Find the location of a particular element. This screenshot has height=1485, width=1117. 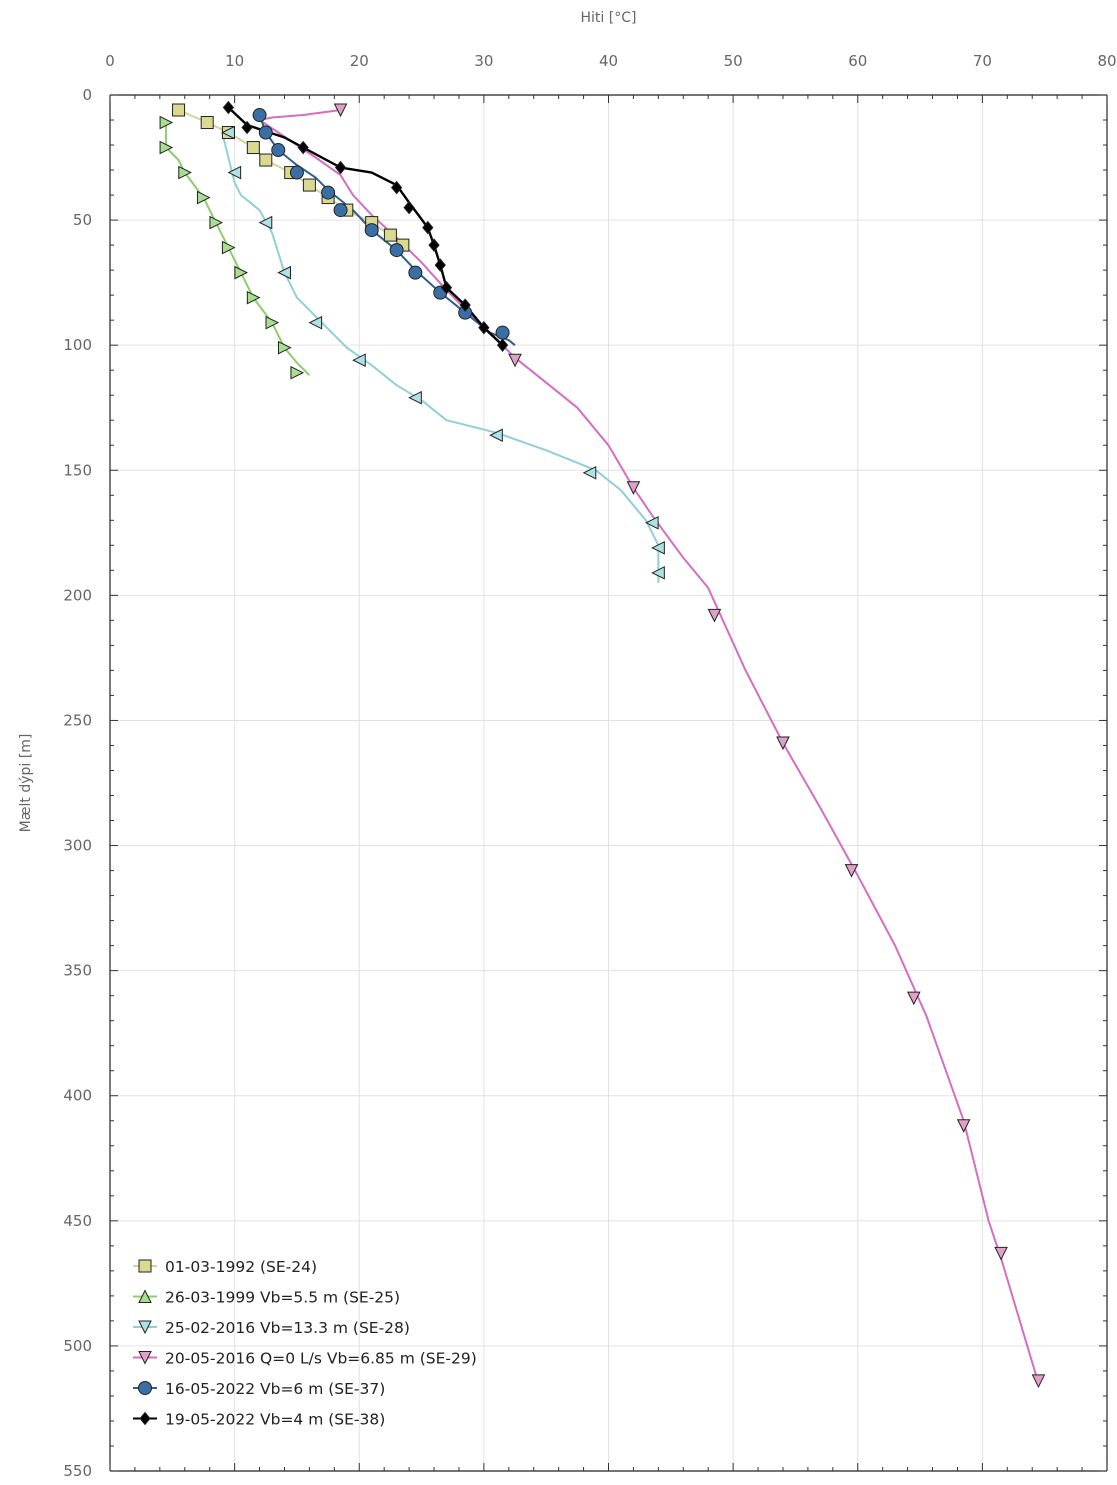

y-tick-label: 150 is located at coordinates (77, 470).